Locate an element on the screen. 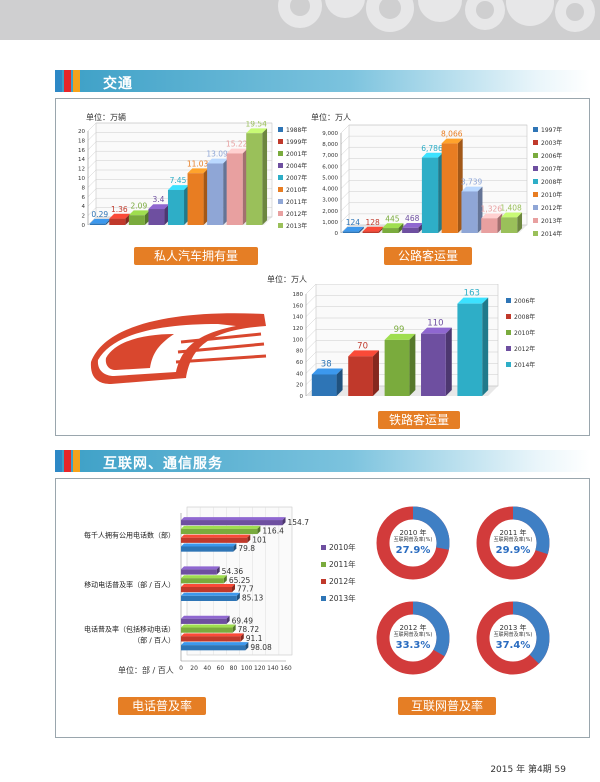  legend-label: 2006年 is located at coordinates (524, 301).